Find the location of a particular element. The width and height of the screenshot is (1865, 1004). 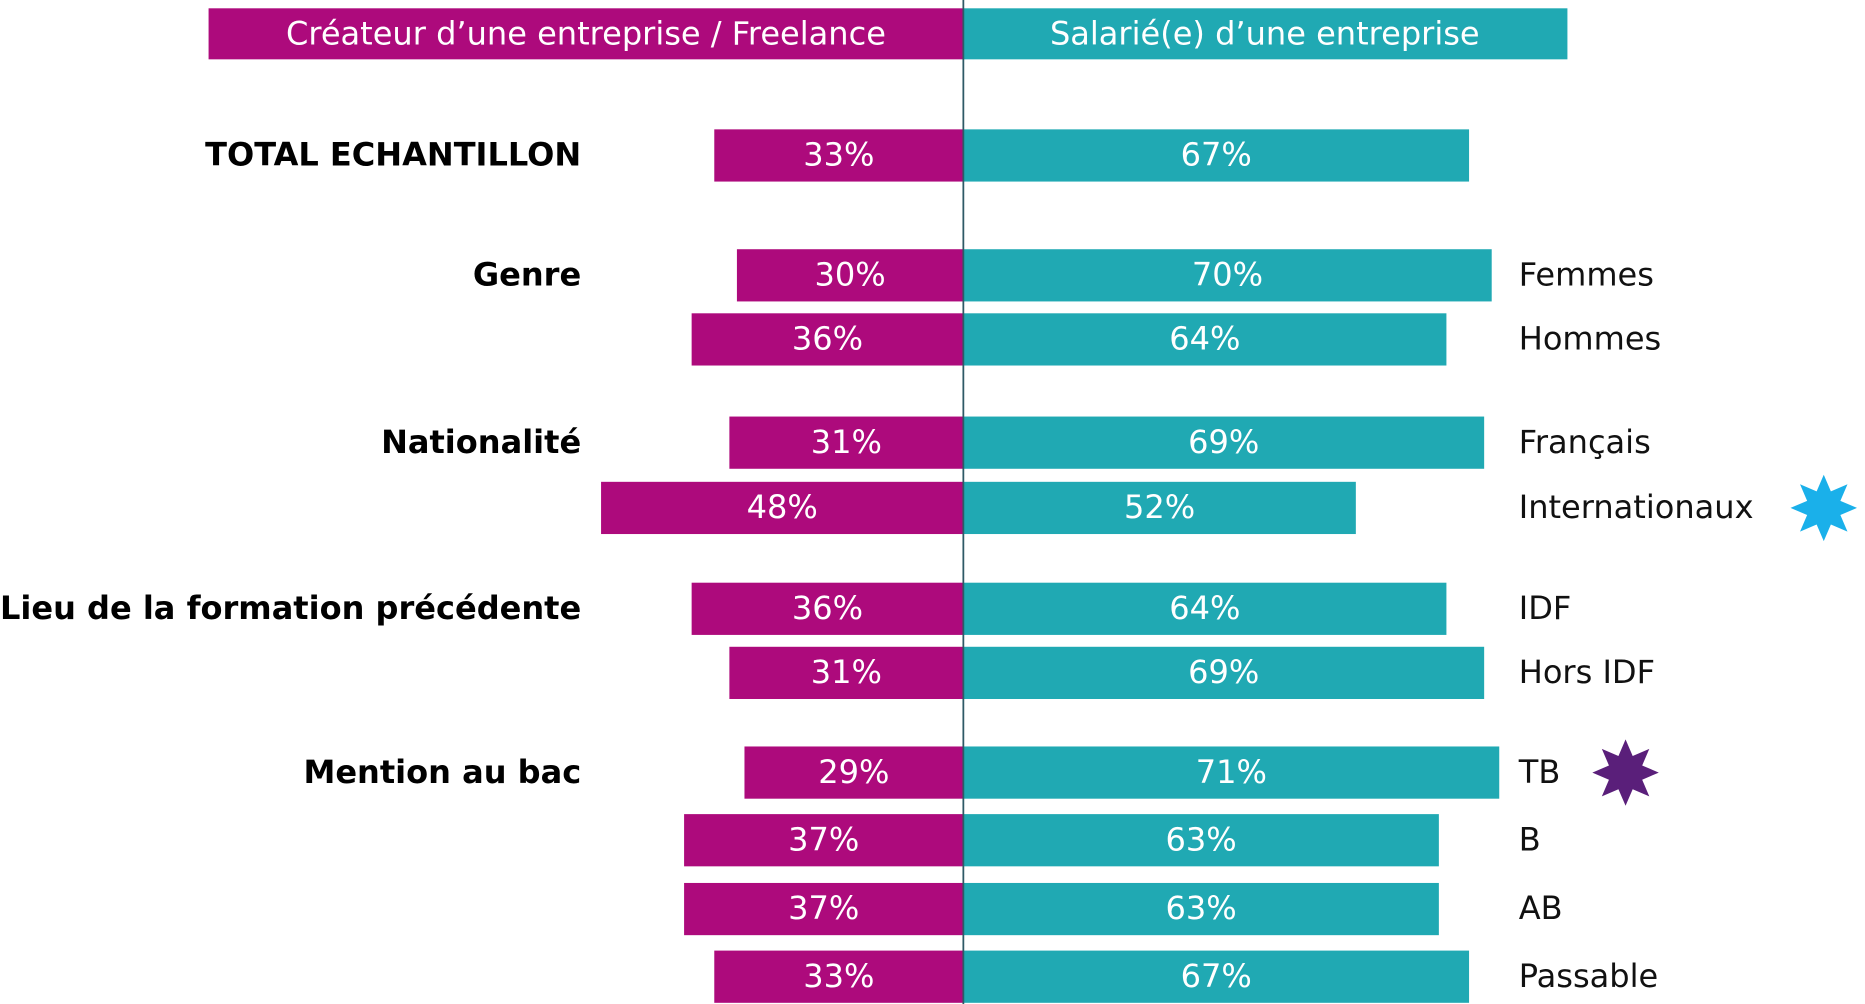

category-label: Internationaux is located at coordinates (1636, 507).